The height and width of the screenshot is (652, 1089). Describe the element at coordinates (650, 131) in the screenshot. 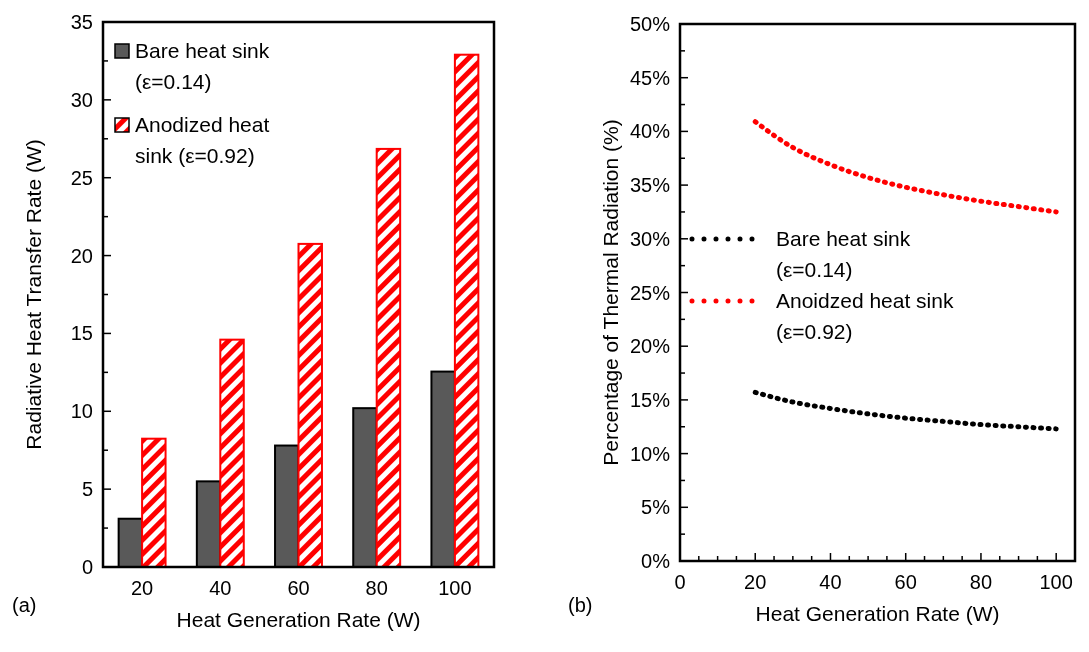

I see `y-tick-label: 40%` at that location.